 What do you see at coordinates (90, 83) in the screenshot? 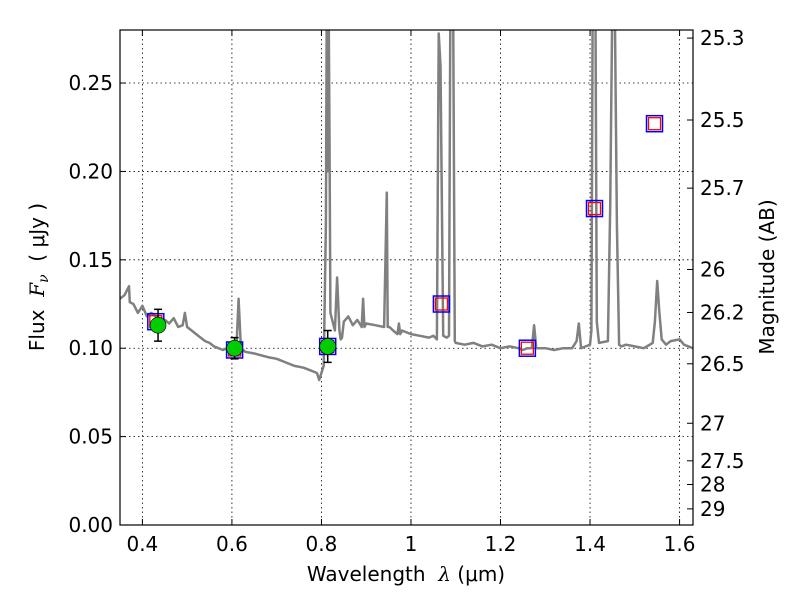
I see `y-tick-label: 0.25` at bounding box center [90, 83].